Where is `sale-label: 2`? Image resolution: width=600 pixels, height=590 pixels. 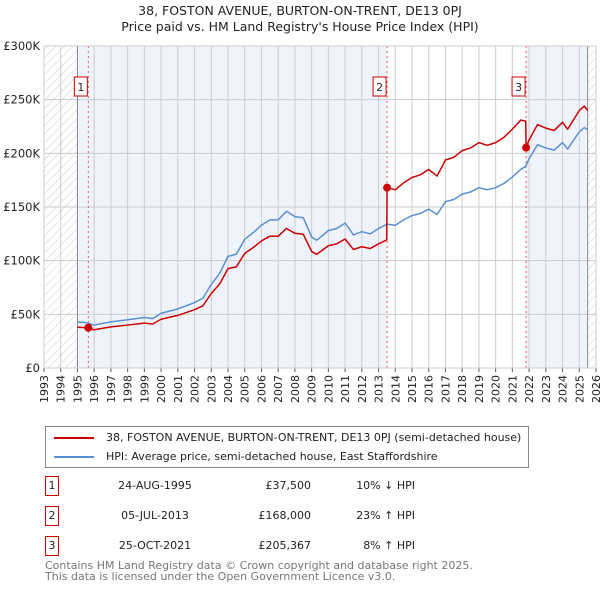 sale-label: 2 is located at coordinates (379, 87).